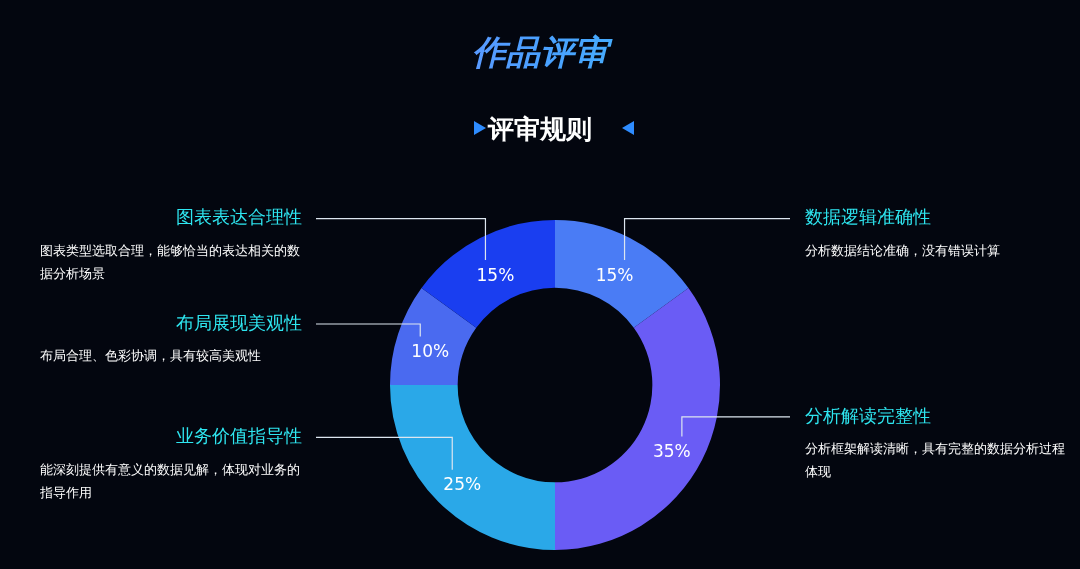  What do you see at coordinates (540, 53) in the screenshot?
I see `chart-title: 作品评审` at bounding box center [540, 53].